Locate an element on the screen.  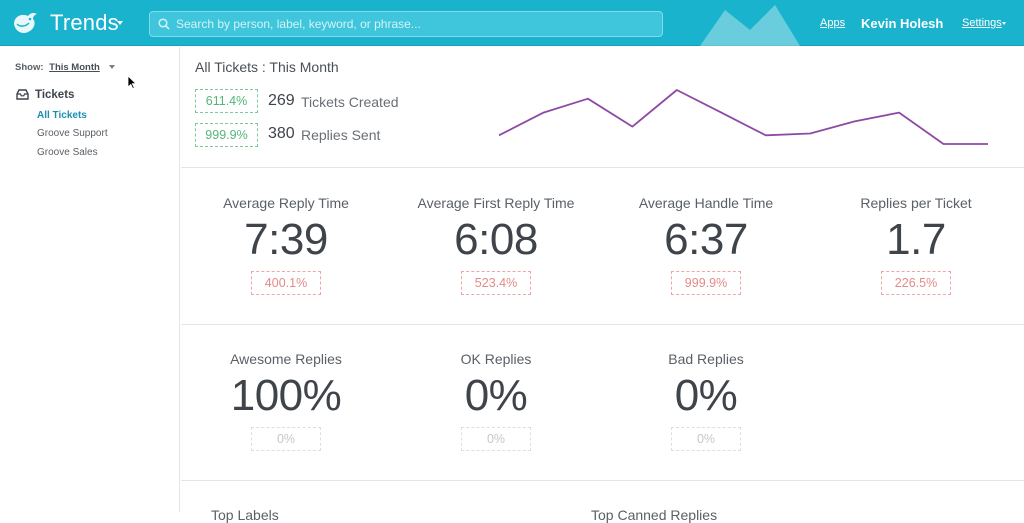
metric-label: Replies per Ticket is located at coordinates (916, 203).